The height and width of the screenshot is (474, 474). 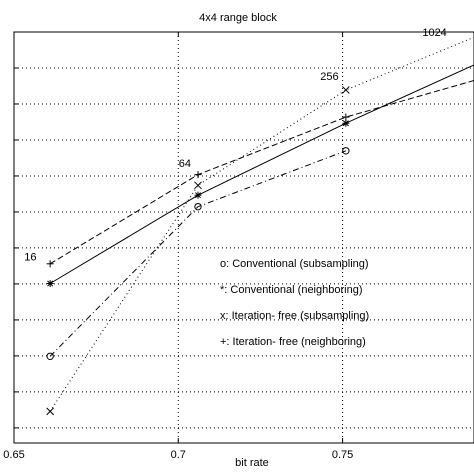 I want to click on legend-entry-3: x: Iteration- free (subsampling), so click(x=294, y=316).